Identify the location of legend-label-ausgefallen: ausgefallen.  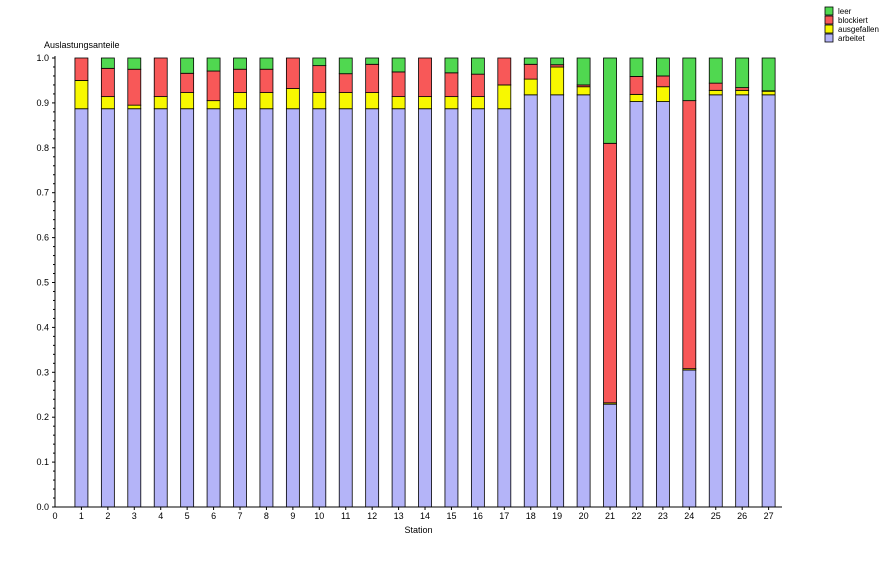
(858, 29).